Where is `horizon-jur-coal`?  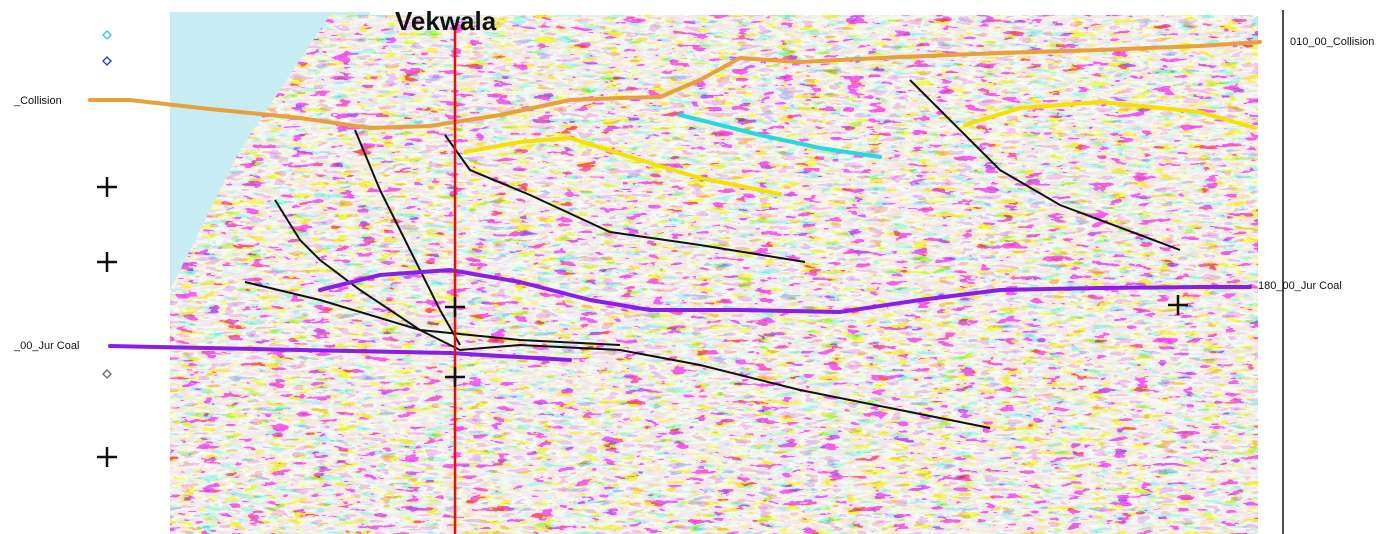
horizon-jur-coal is located at coordinates (785, 291).